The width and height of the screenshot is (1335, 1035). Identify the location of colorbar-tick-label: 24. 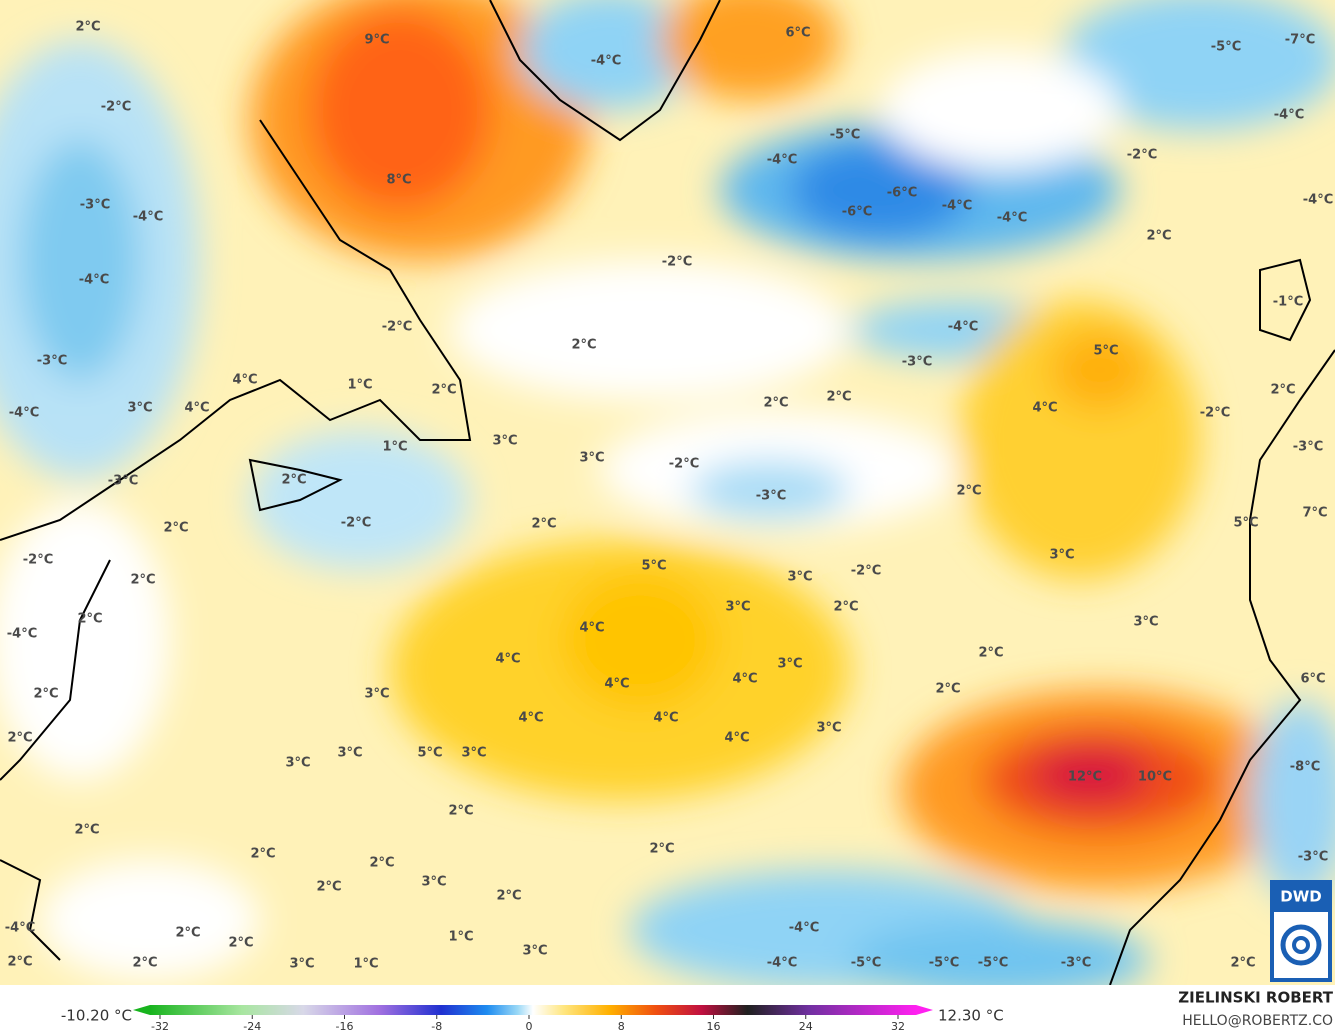
(806, 1026).